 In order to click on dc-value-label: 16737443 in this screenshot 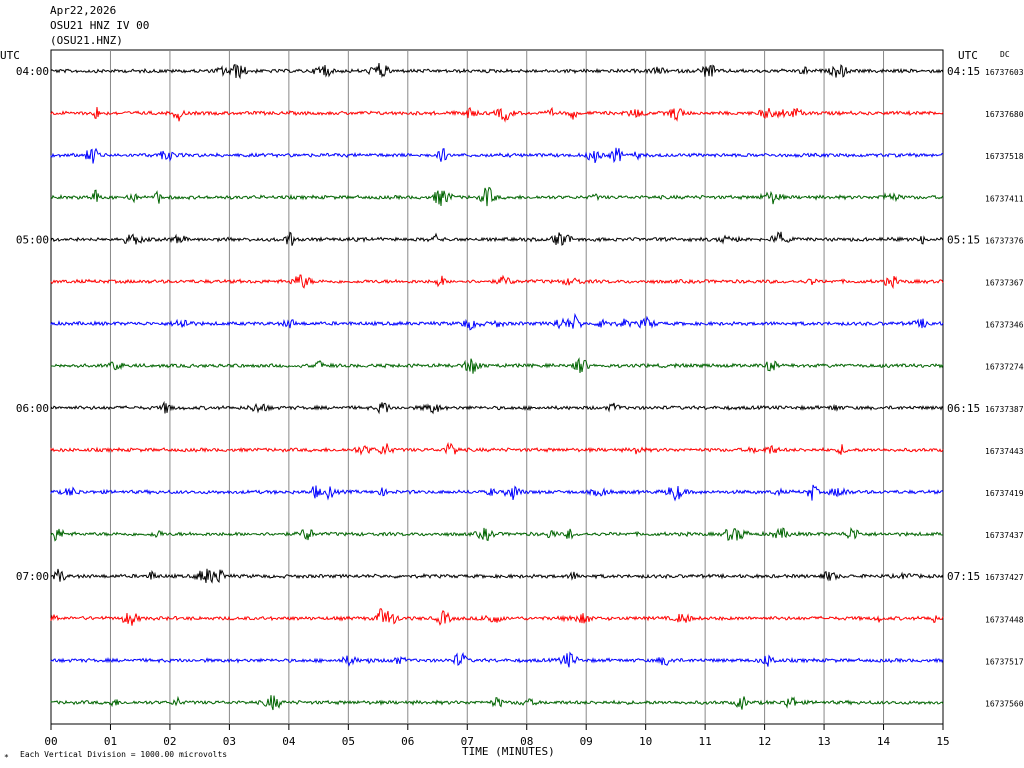, I will do `click(1004, 451)`.